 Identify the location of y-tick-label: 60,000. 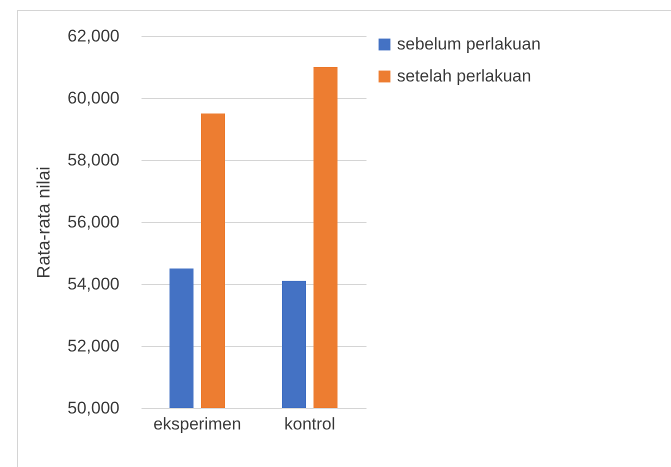
(94, 98).